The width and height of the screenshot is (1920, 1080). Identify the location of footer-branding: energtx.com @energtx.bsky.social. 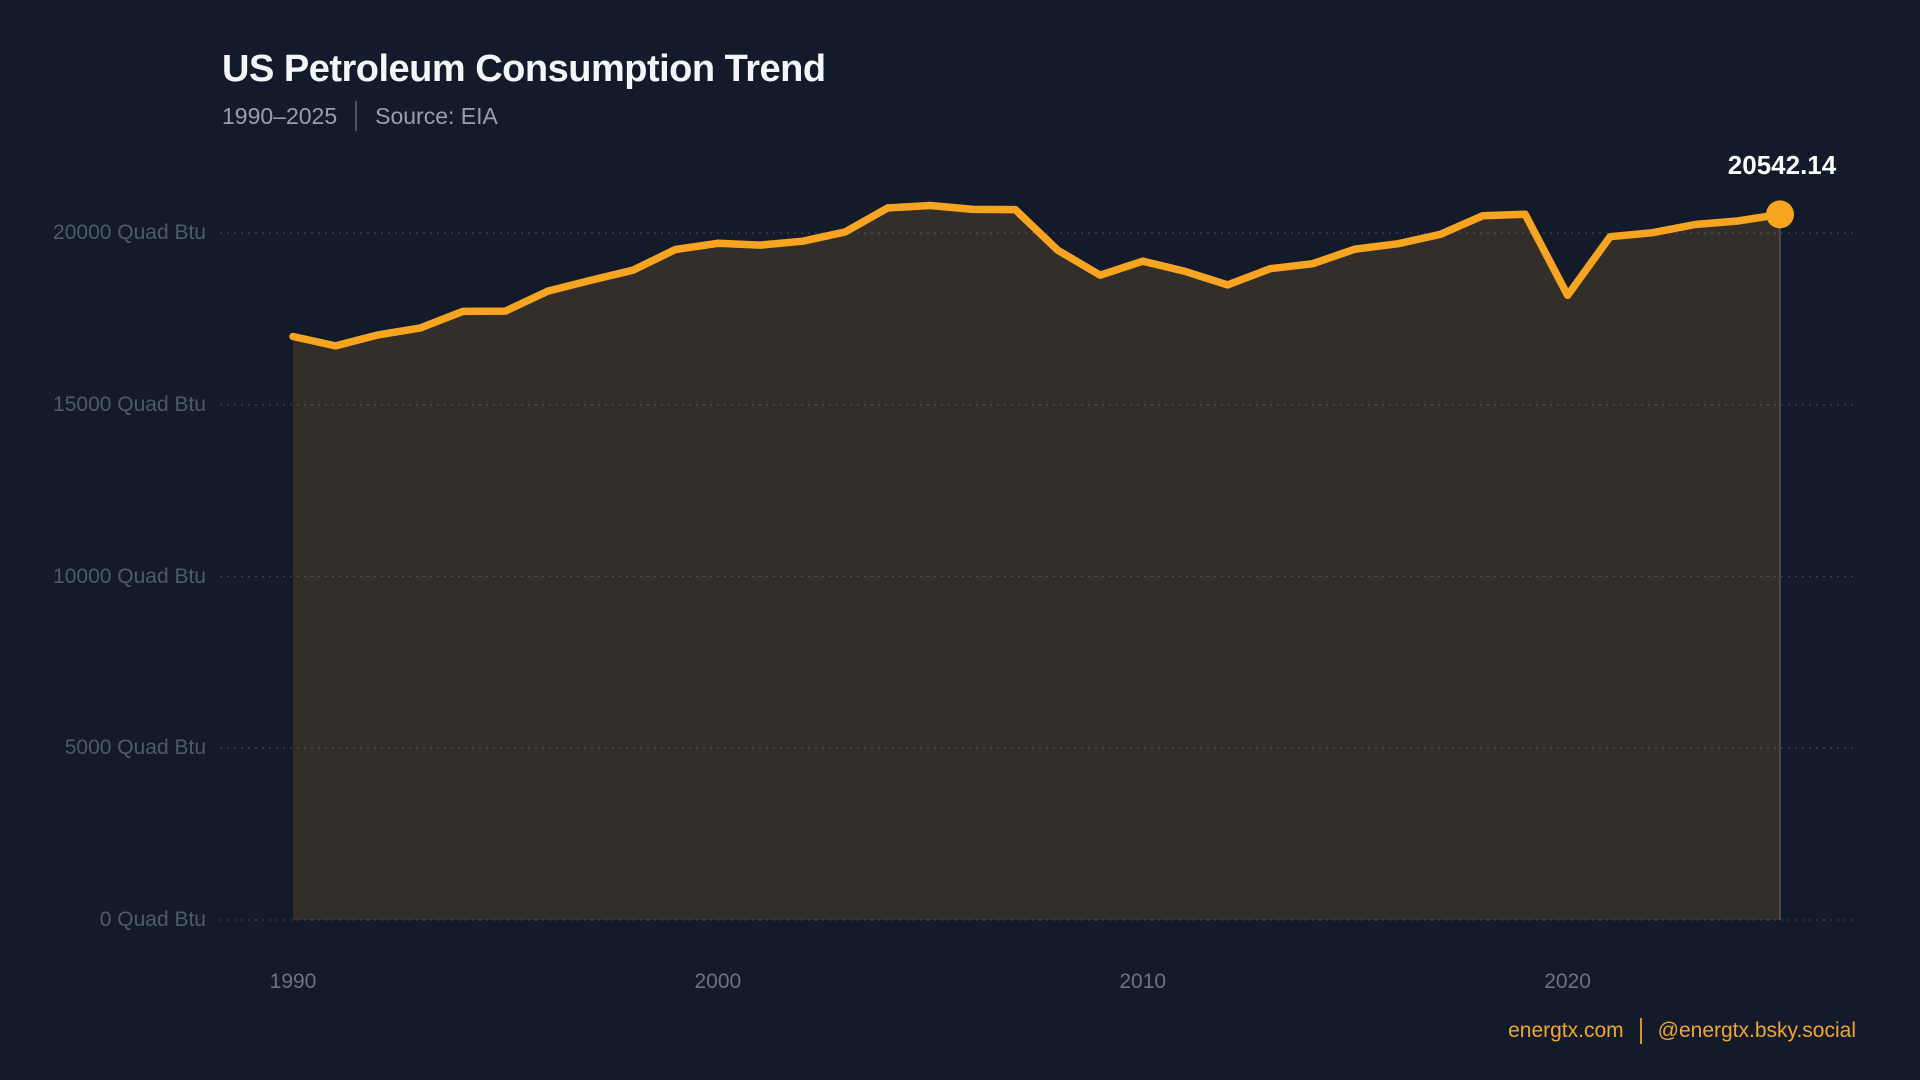
(1682, 1031).